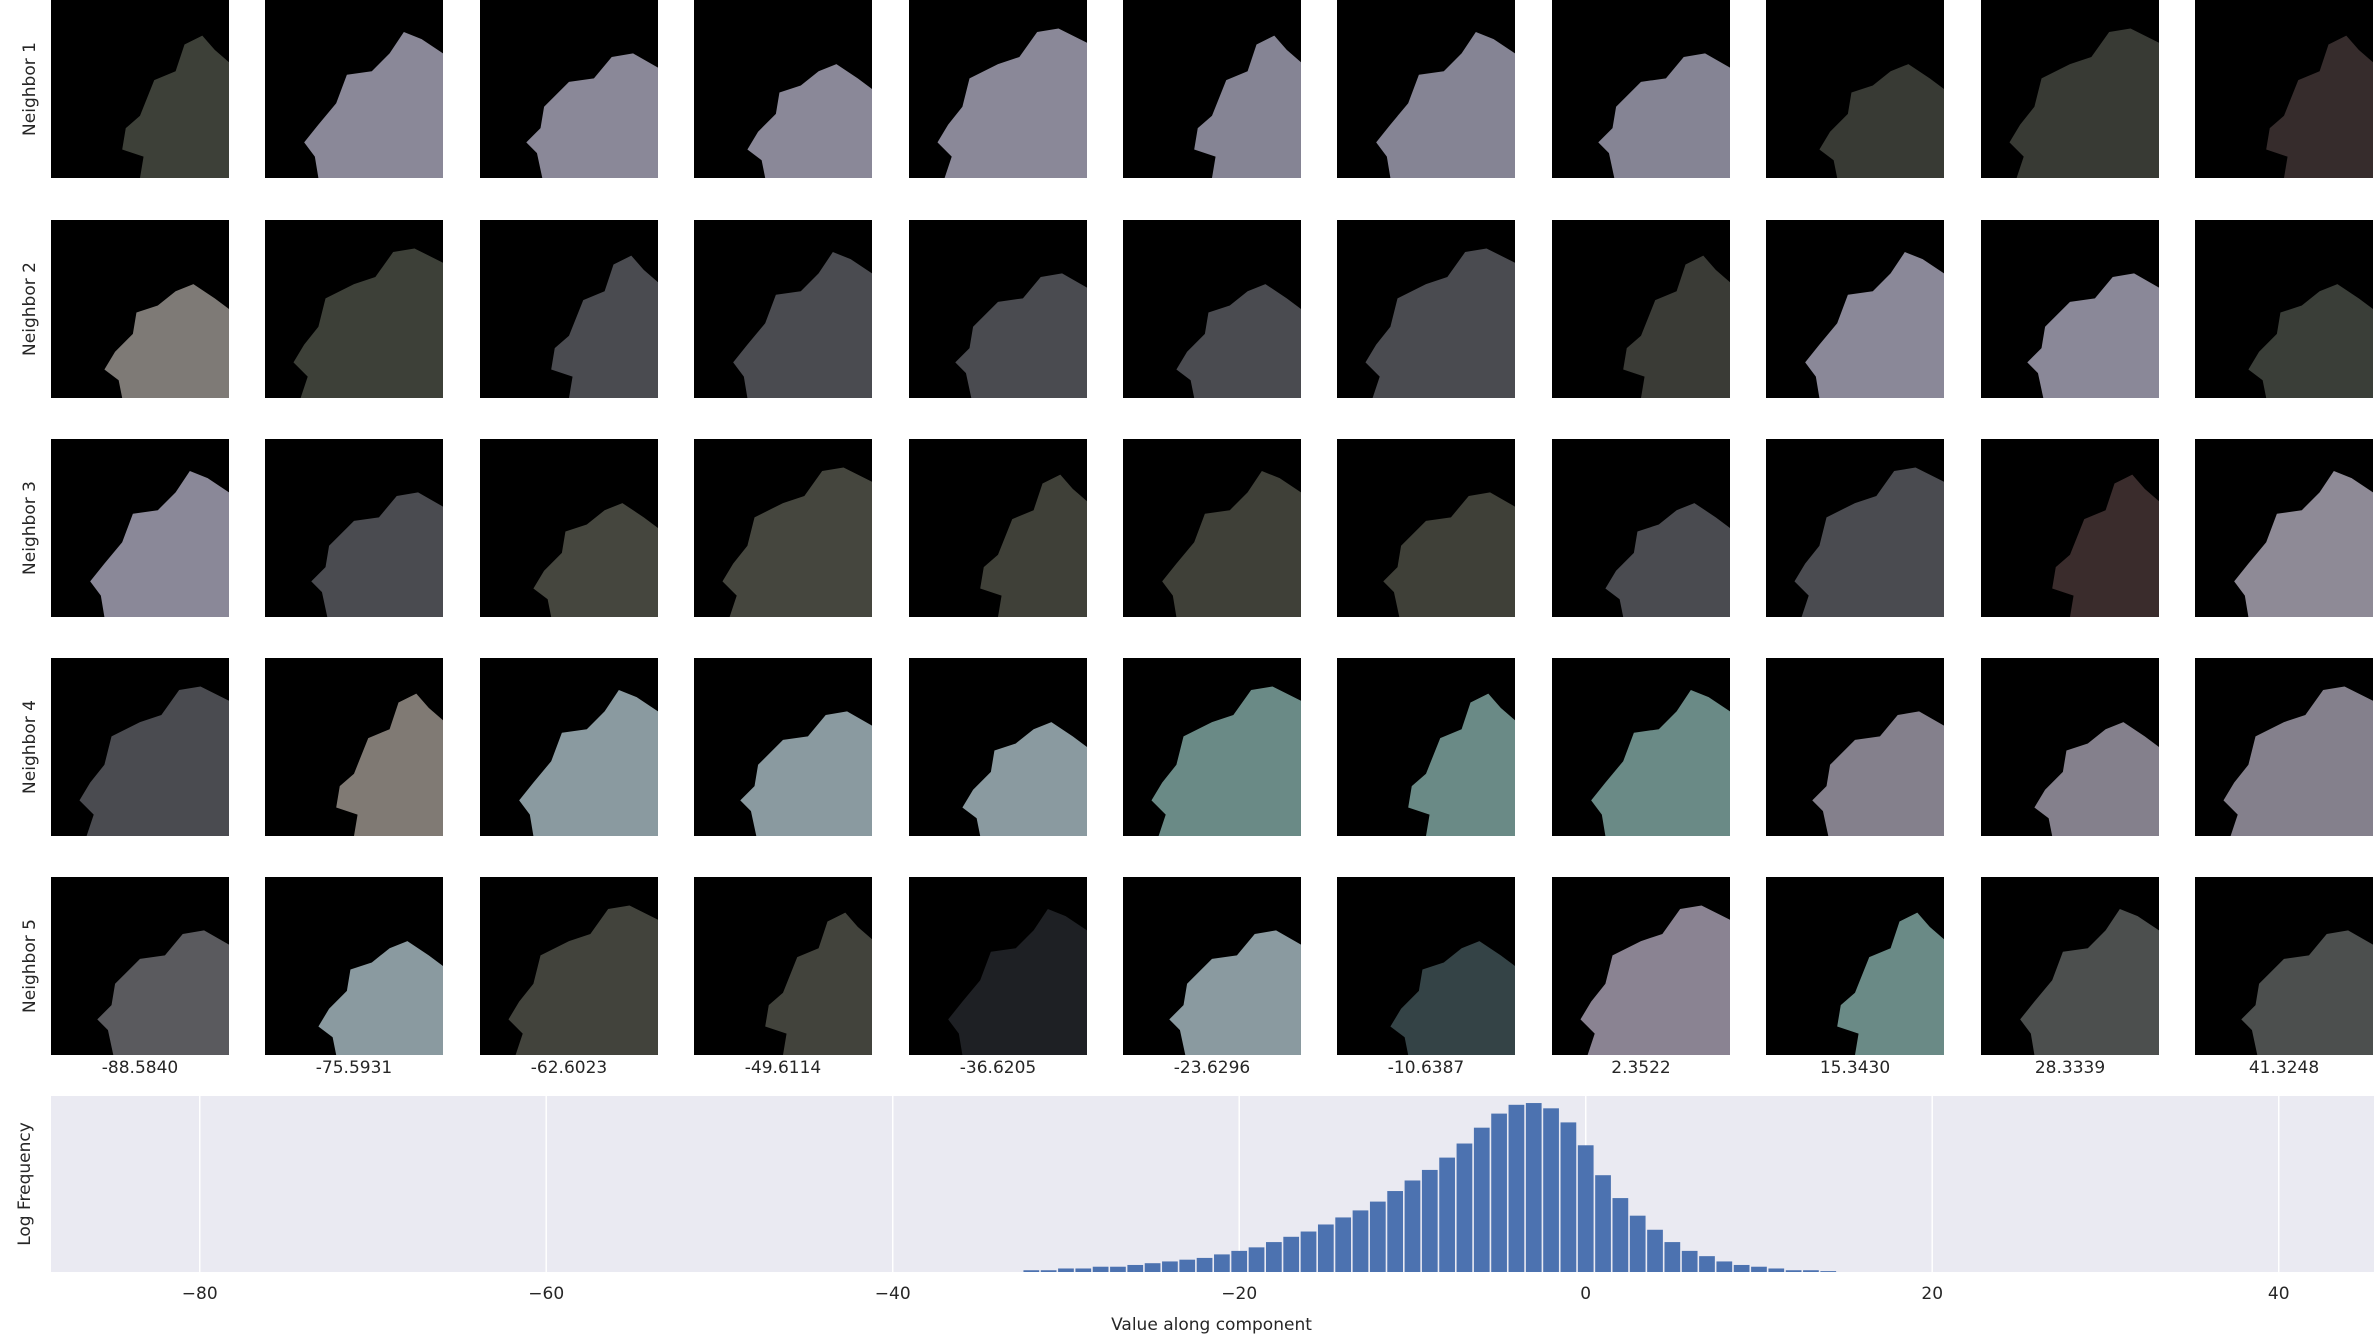 The width and height of the screenshot is (2374, 1344). What do you see at coordinates (1212, 1068) in the screenshot?
I see `column-label: -23.6296` at bounding box center [1212, 1068].